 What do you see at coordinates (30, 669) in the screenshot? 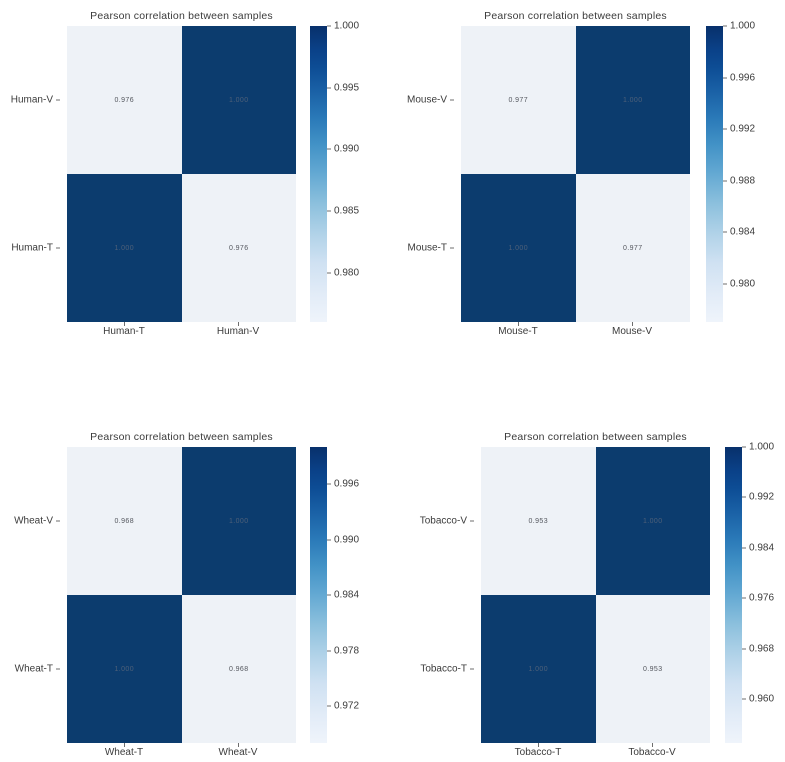
I see `y-axis-tick-label: Wheat-T` at bounding box center [30, 669].